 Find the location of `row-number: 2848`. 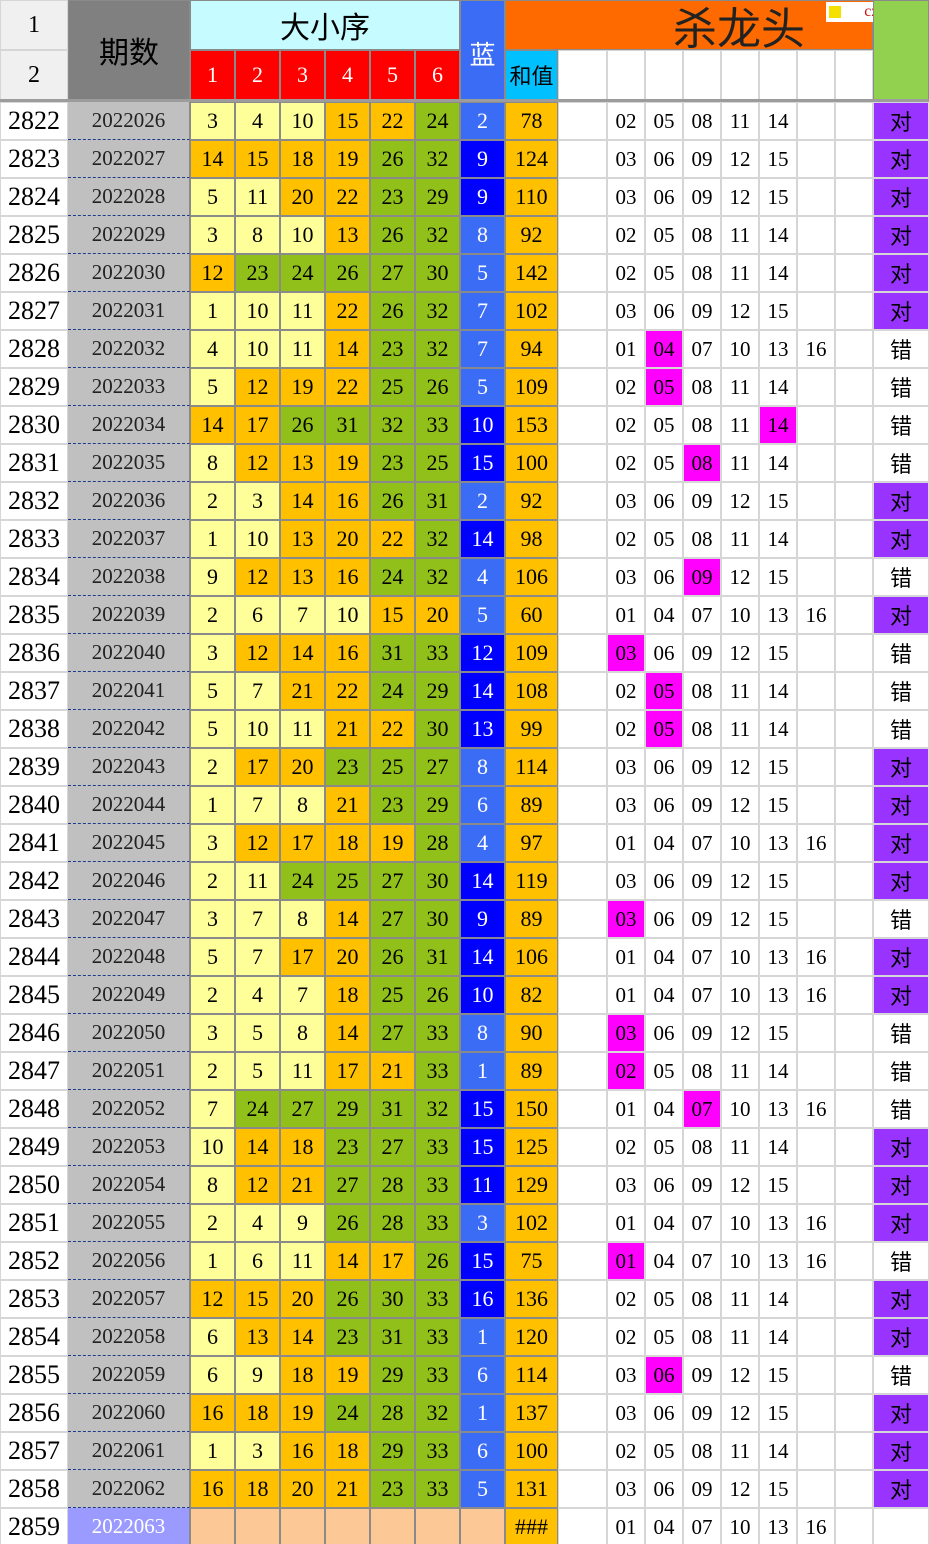

row-number: 2848 is located at coordinates (34, 1109).